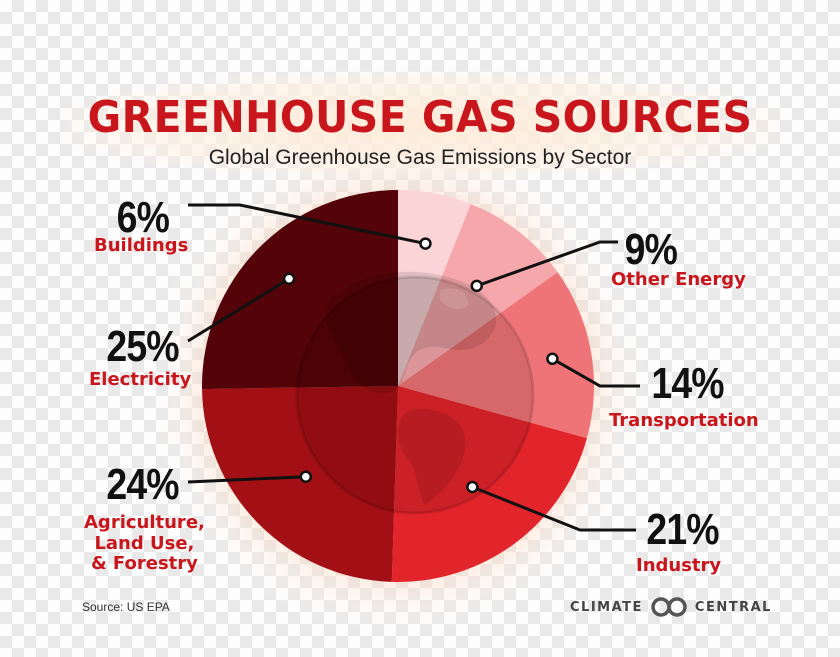  What do you see at coordinates (307, 224) in the screenshot?
I see `leader-line-buildings` at bounding box center [307, 224].